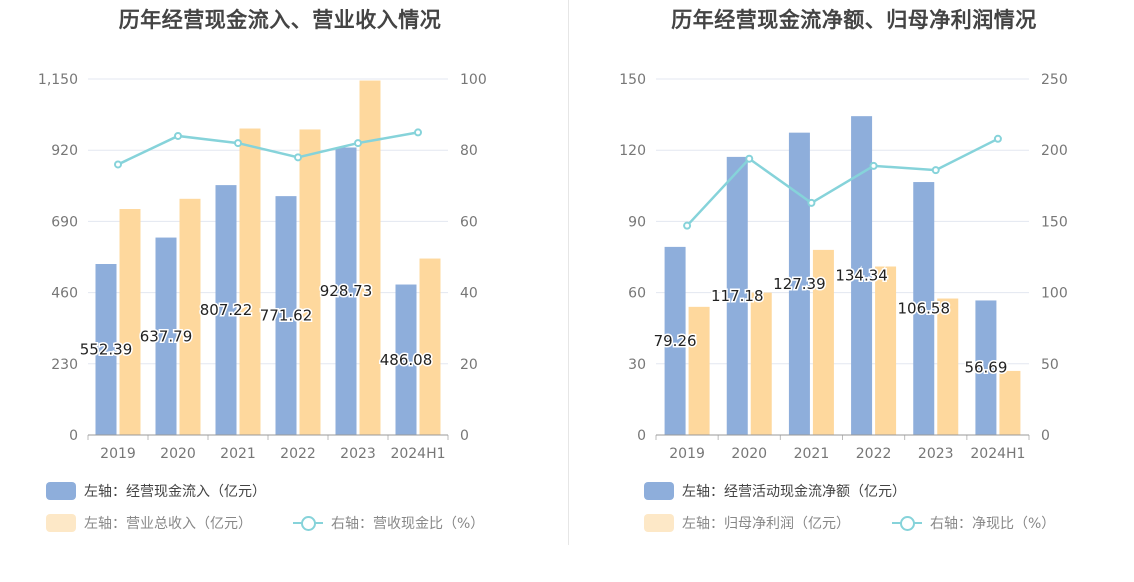  I want to click on chart-title: 历年经营现金流入、营业收入情况, so click(280, 20).